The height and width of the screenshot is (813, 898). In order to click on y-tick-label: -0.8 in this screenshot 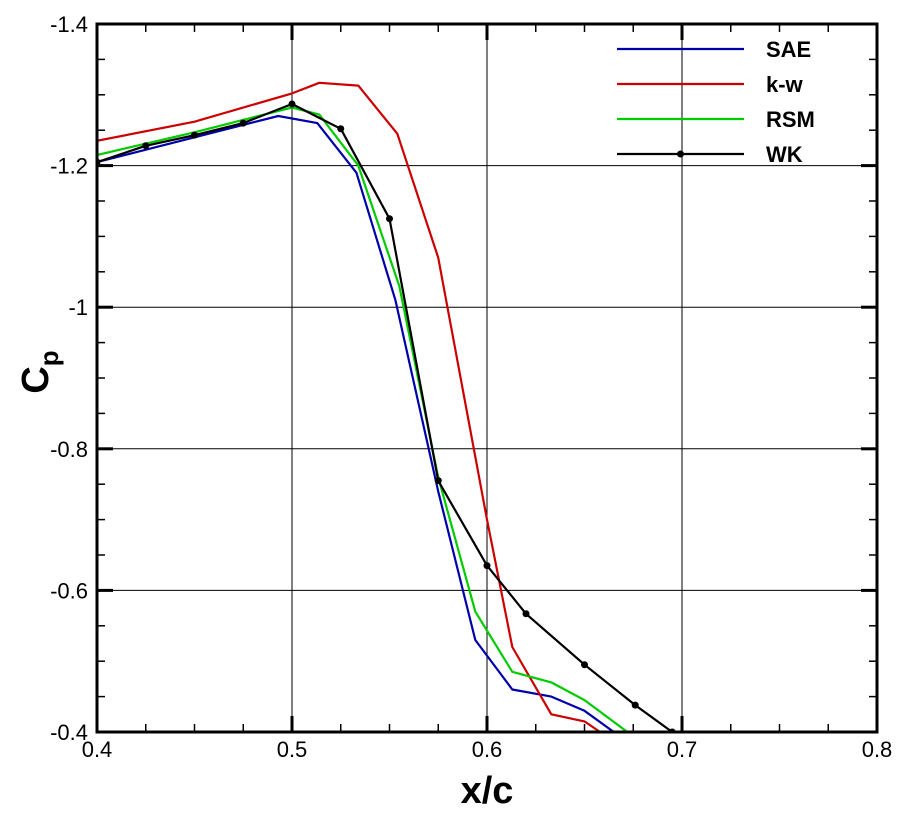, I will do `click(69, 449)`.